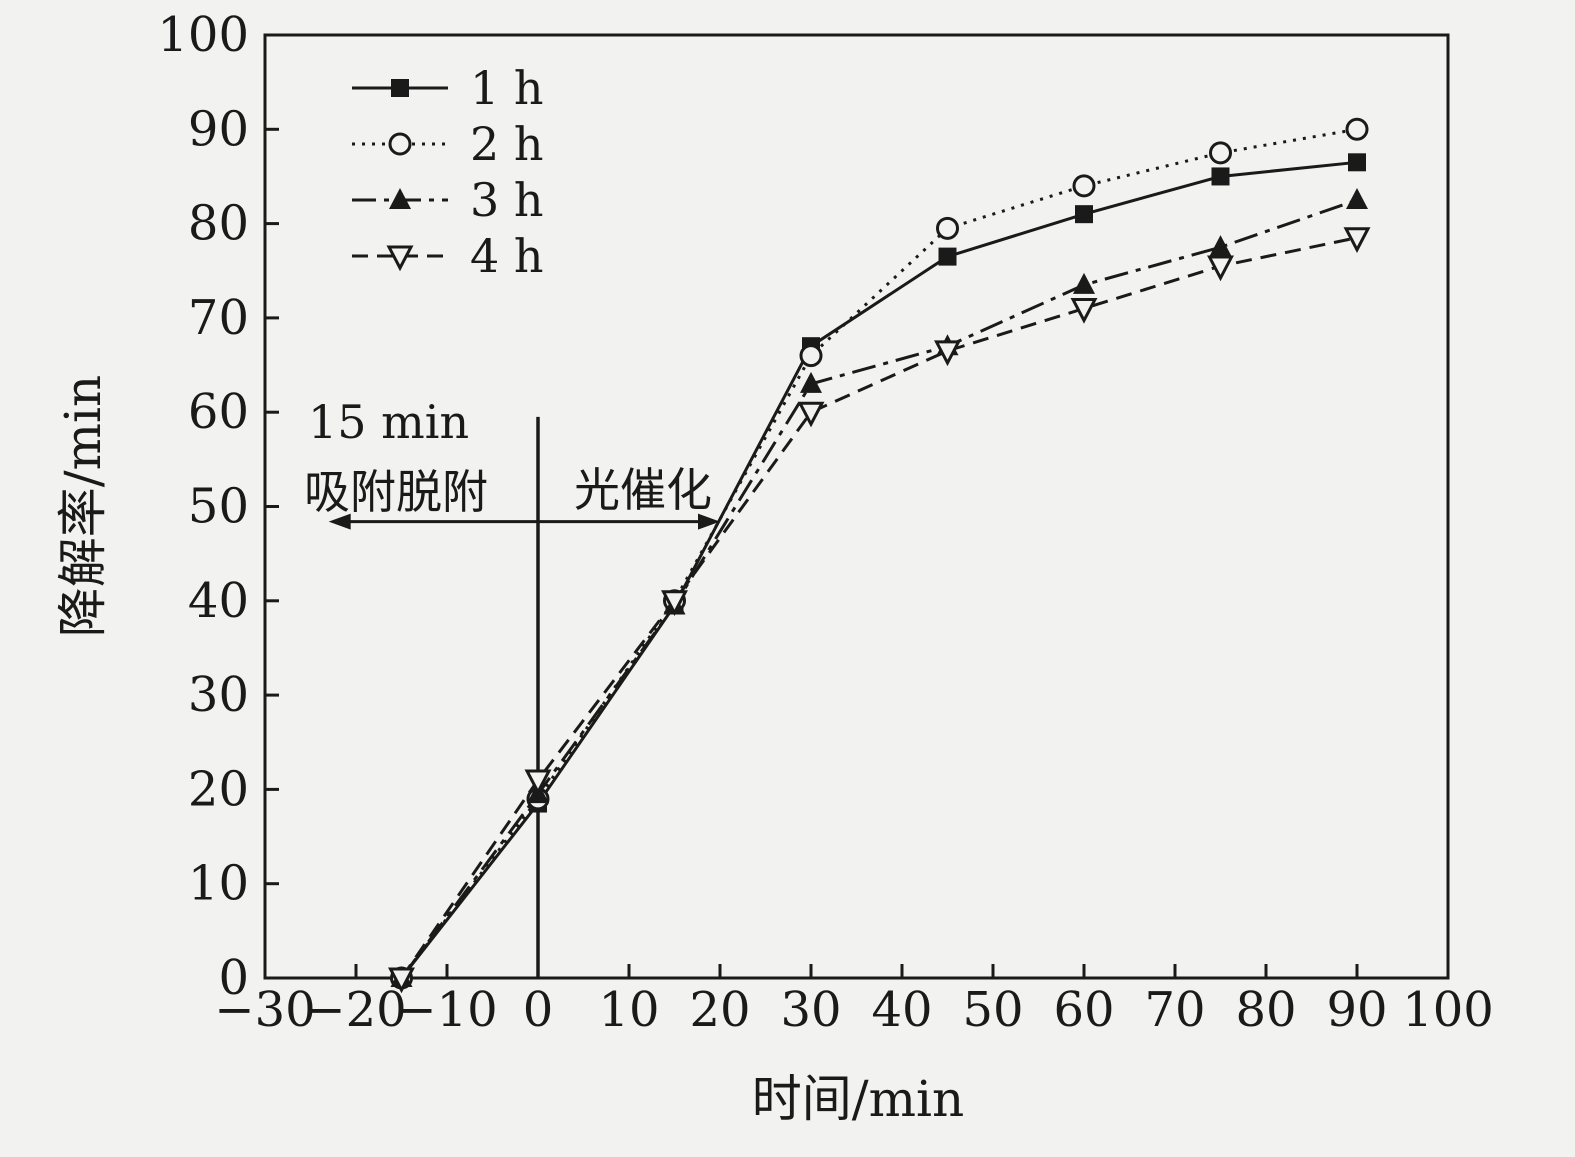 This screenshot has height=1157, width=1575. I want to click on y-tick-label: 100, so click(203, 35).